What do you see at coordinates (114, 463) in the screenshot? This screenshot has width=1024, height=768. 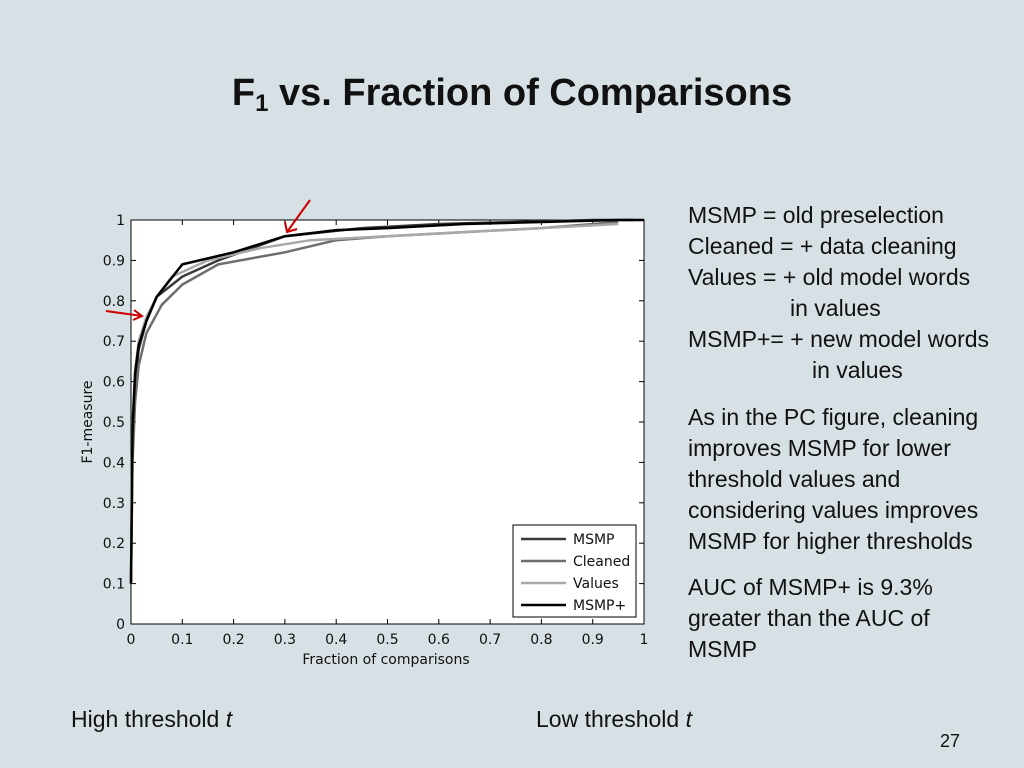 I see `y-tick-label: 0.4` at bounding box center [114, 463].